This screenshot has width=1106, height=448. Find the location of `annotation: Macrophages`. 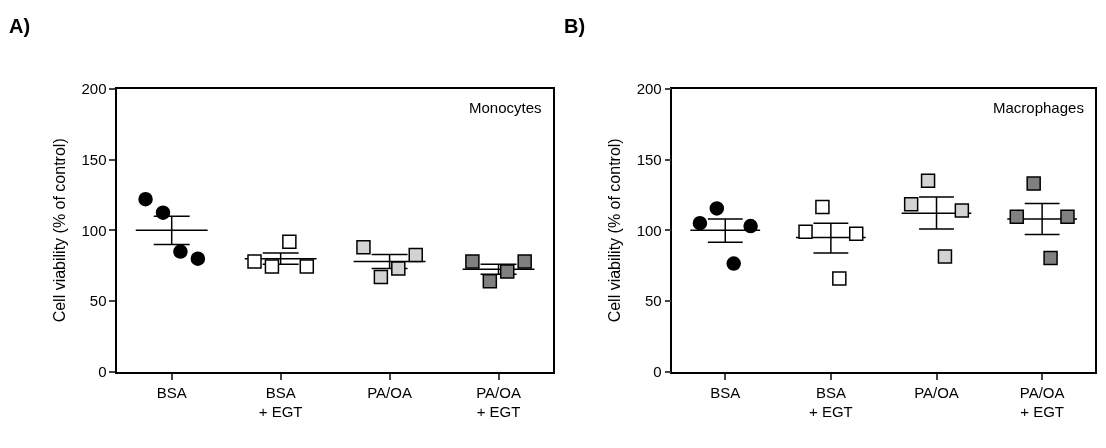

annotation: Macrophages is located at coordinates (1038, 107).